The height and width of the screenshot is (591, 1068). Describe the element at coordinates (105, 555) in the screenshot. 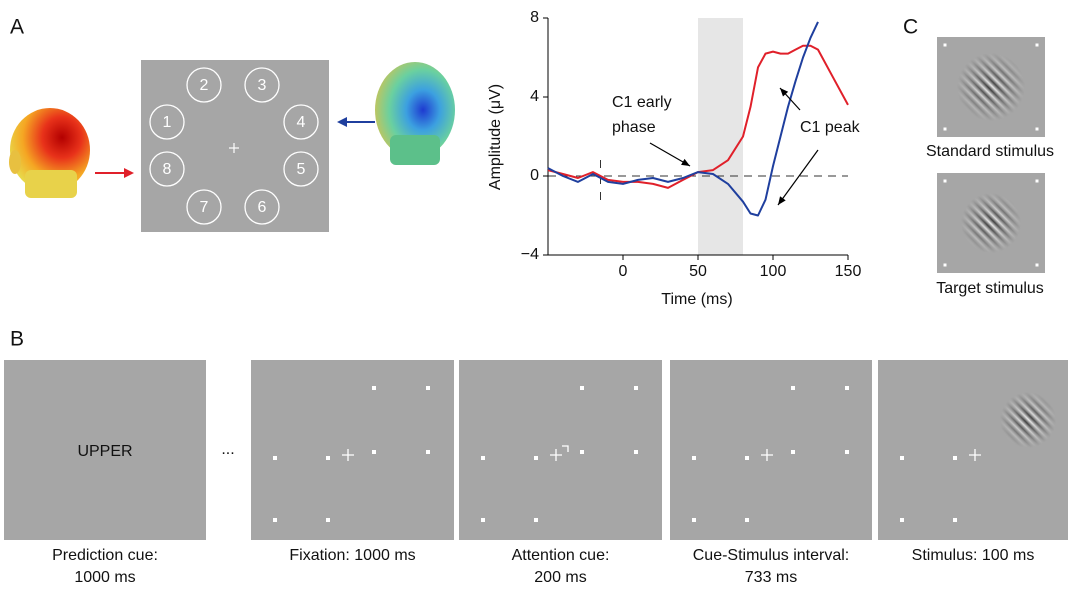

I see `frame-caption: Prediction cue:` at that location.